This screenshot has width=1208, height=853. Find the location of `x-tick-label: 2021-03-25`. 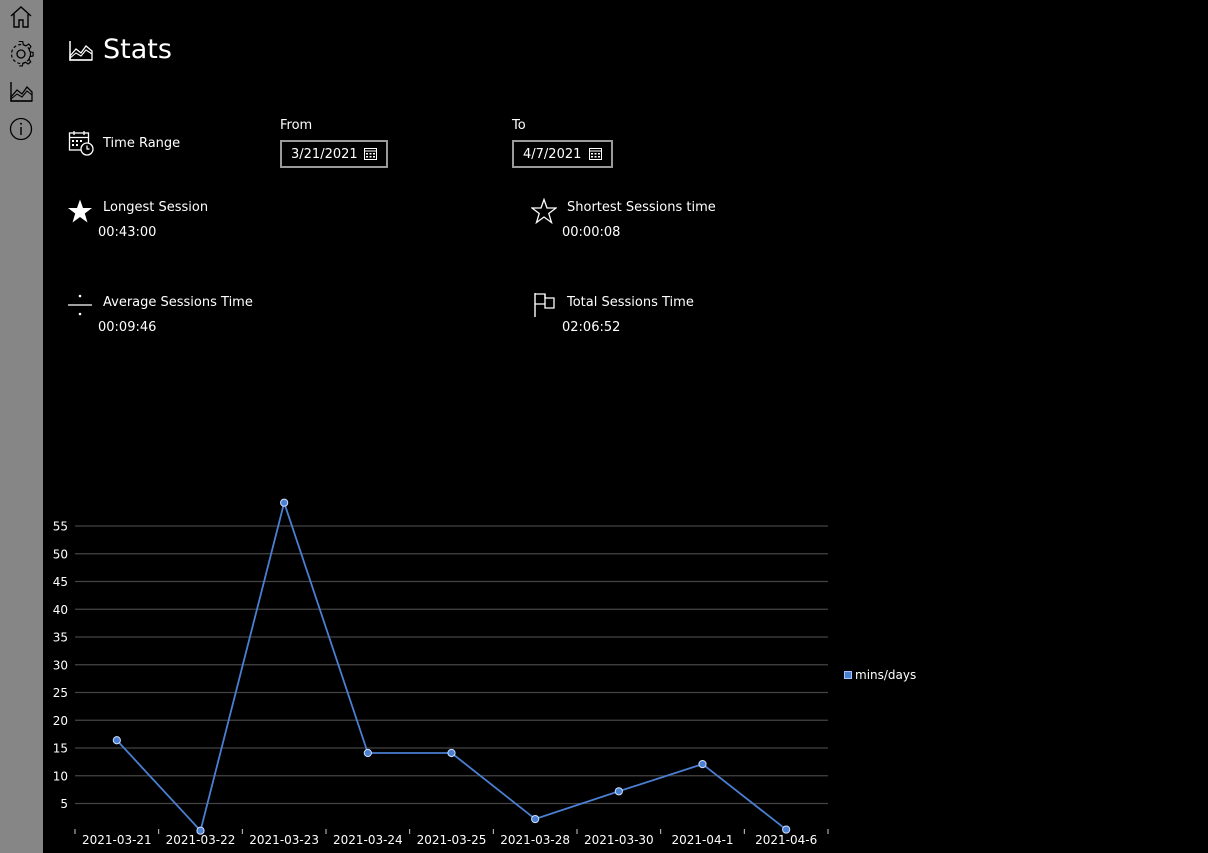

x-tick-label: 2021-03-25 is located at coordinates (452, 840).